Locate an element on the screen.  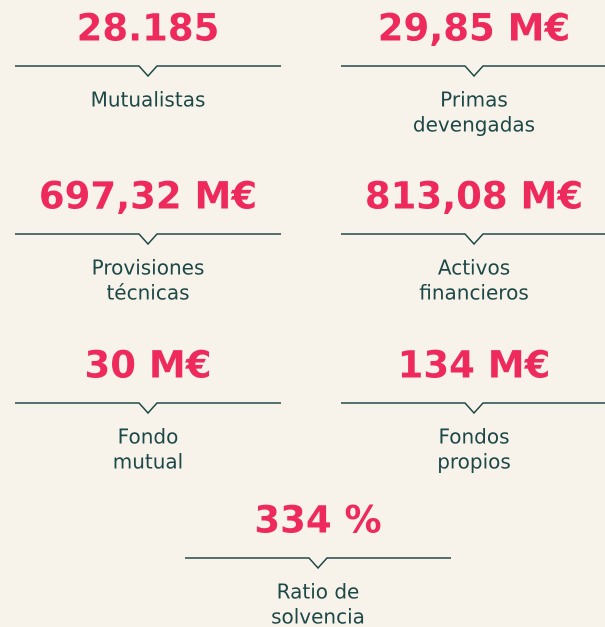
stat-label: financieros is located at coordinates (474, 293).